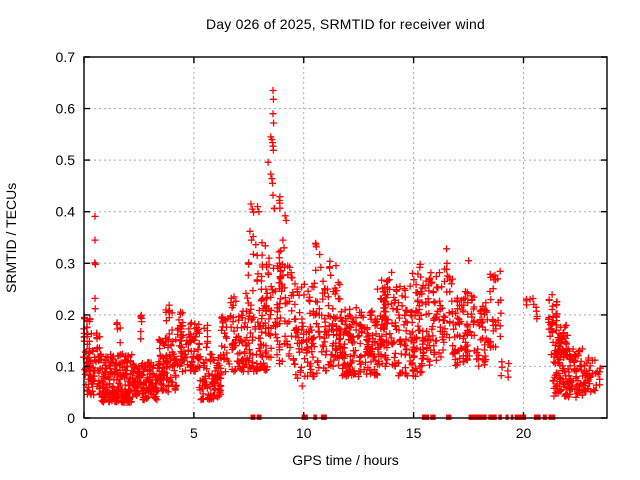 This screenshot has height=480, width=640. What do you see at coordinates (66, 315) in the screenshot?
I see `svg-text: 0.2` at bounding box center [66, 315].